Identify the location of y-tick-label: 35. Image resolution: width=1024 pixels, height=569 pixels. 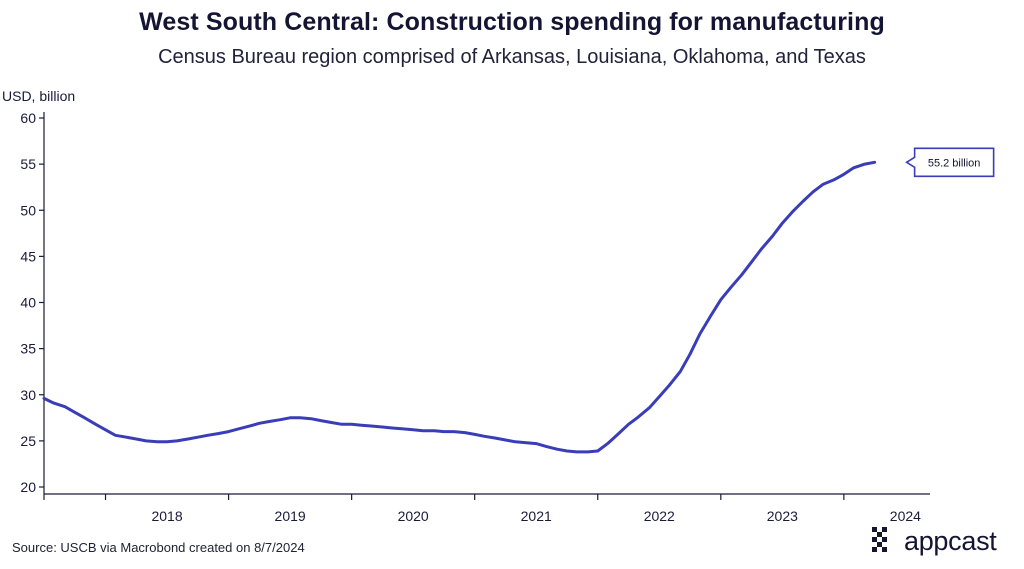
(28, 349).